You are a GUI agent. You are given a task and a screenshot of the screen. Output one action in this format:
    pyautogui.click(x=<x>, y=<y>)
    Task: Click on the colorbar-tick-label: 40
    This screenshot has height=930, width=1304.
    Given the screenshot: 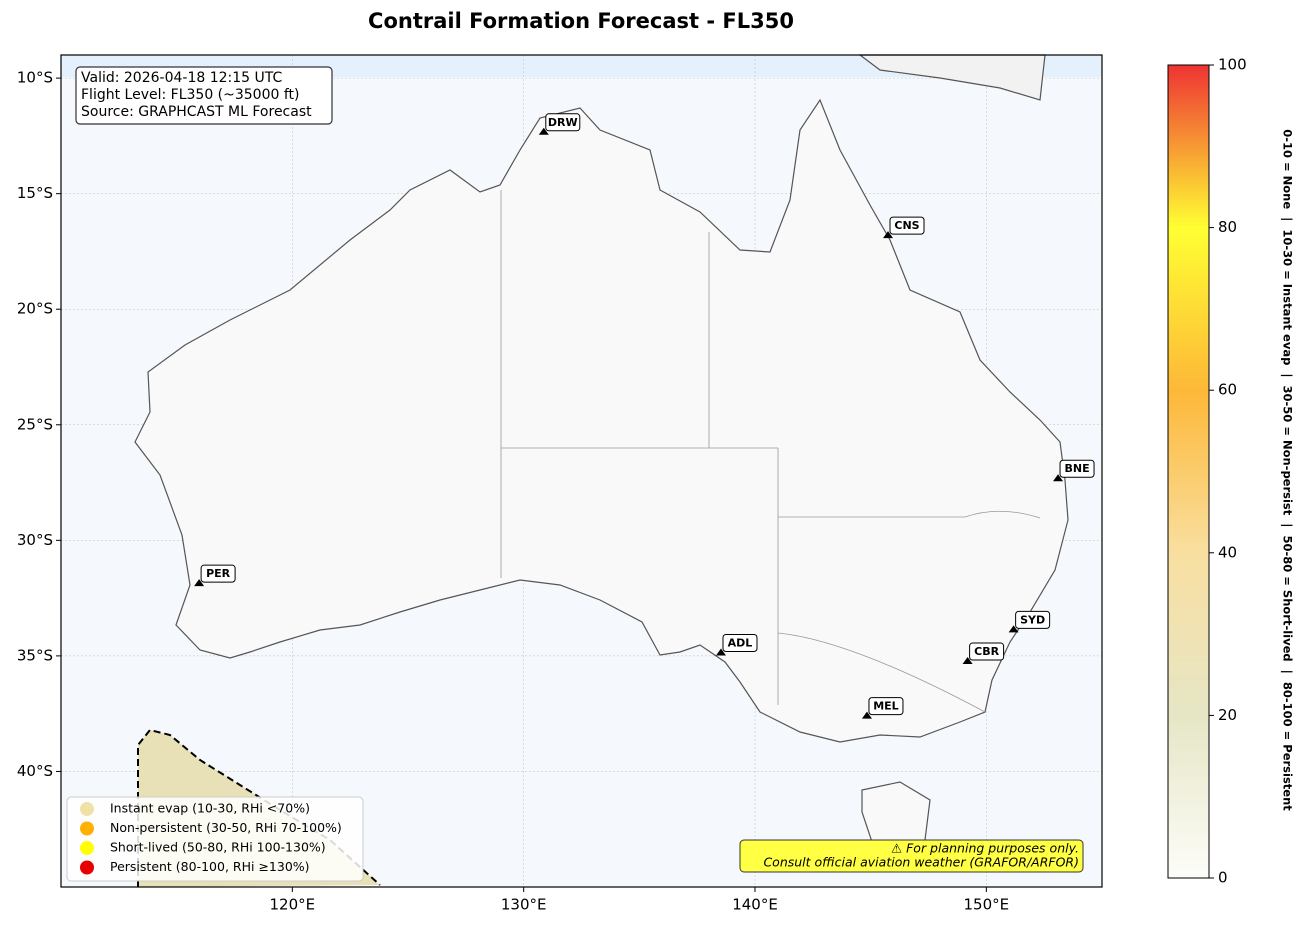 What is the action you would take?
    pyautogui.click(x=1227, y=552)
    